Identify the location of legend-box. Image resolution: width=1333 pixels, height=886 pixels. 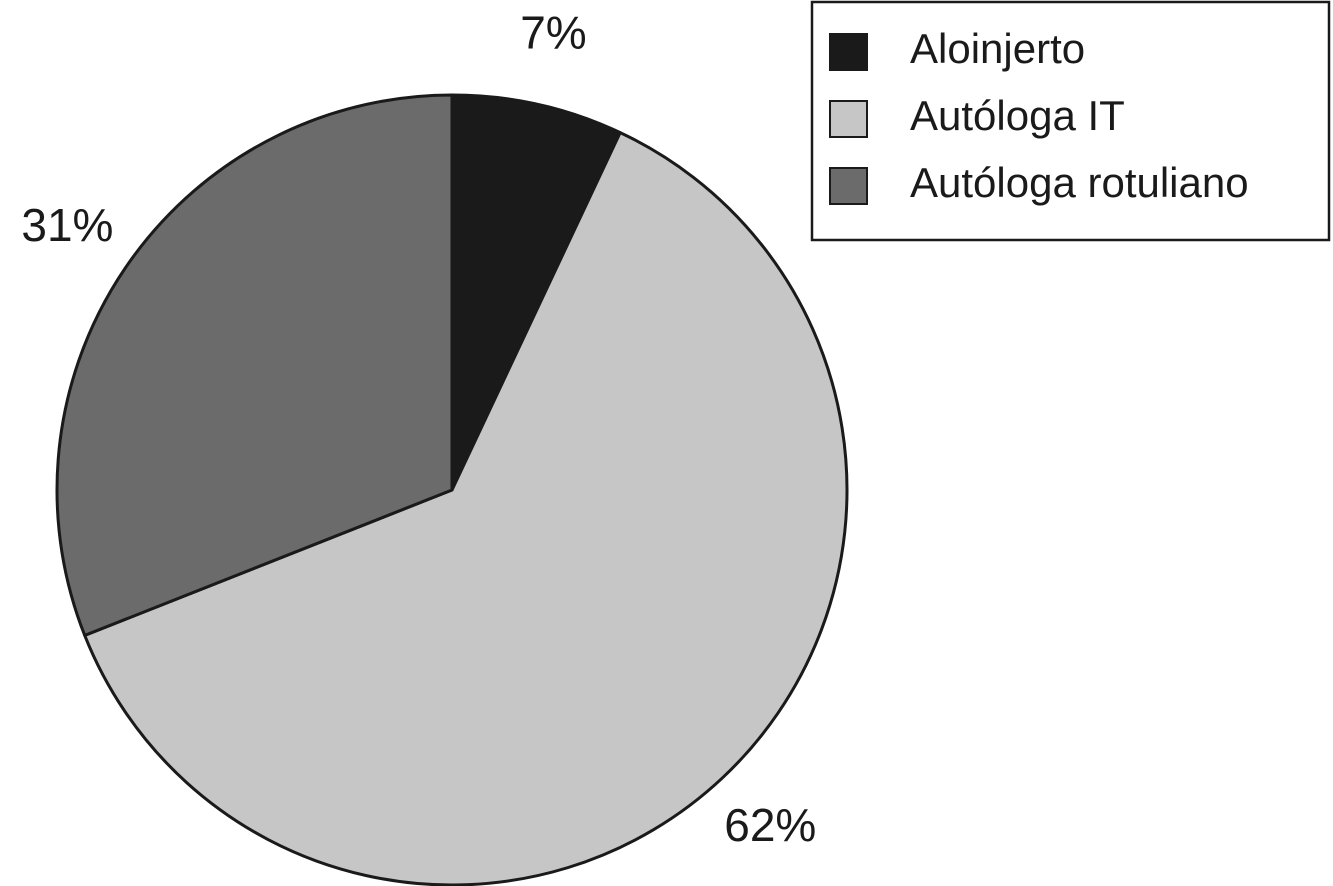
(1070, 121).